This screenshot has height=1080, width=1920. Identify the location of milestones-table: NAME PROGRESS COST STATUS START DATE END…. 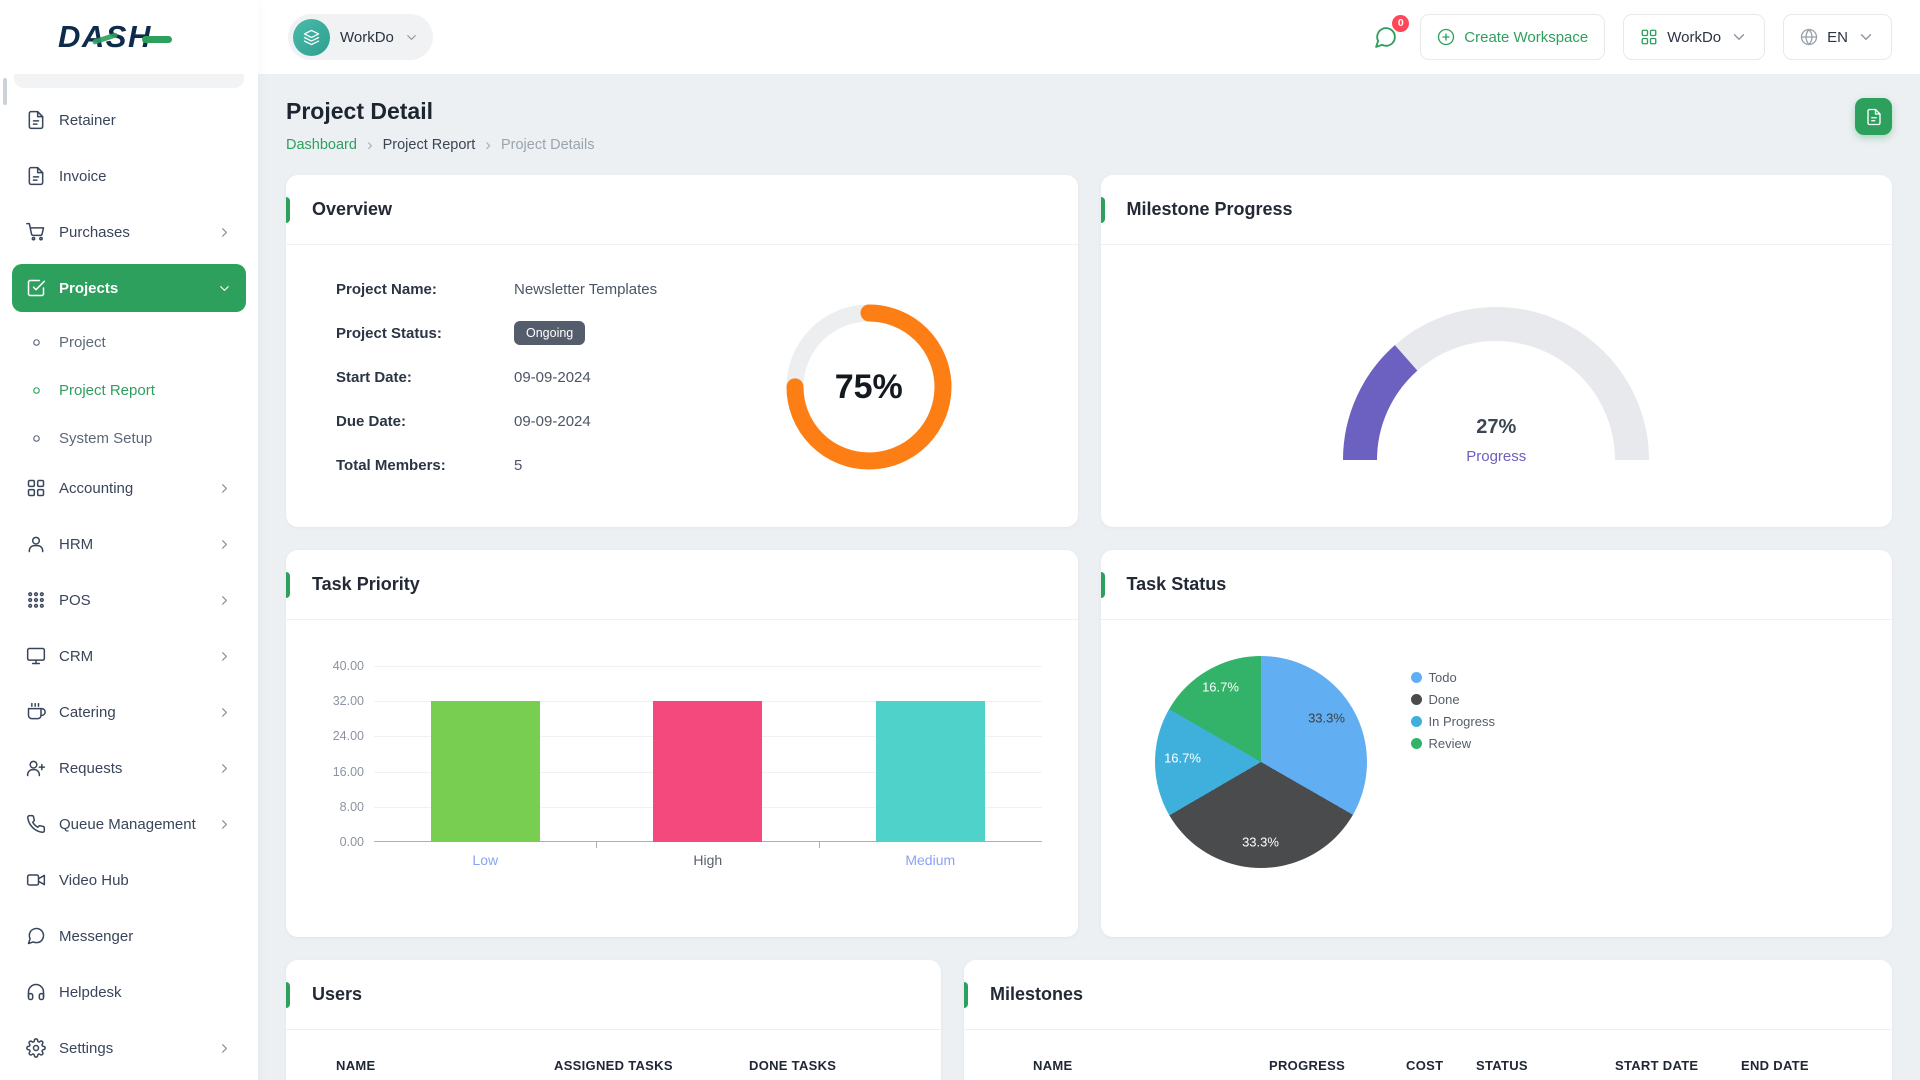
(1428, 1055).